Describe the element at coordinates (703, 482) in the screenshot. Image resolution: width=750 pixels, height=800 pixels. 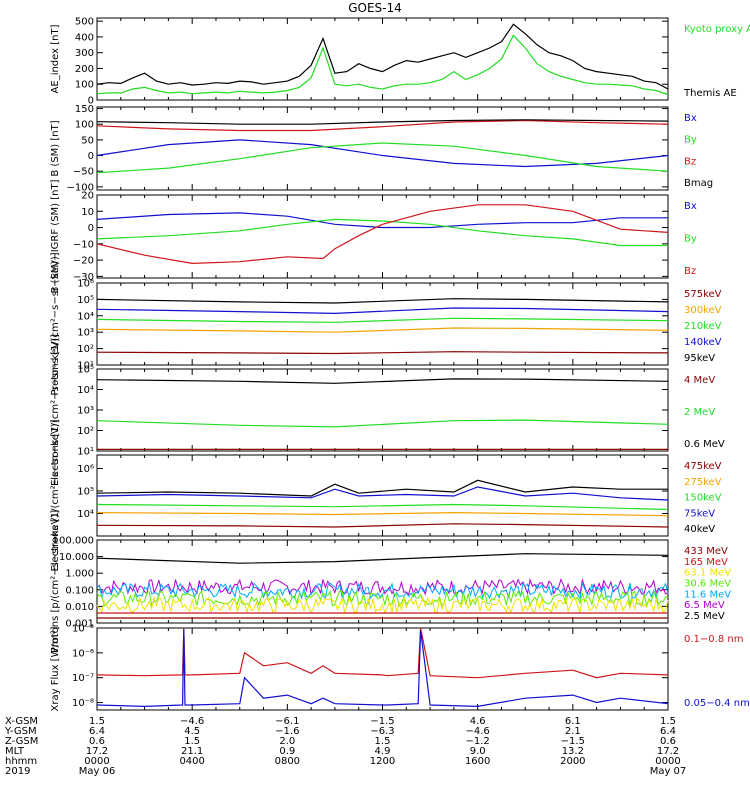
I see `legend-275kev: 275keV` at that location.